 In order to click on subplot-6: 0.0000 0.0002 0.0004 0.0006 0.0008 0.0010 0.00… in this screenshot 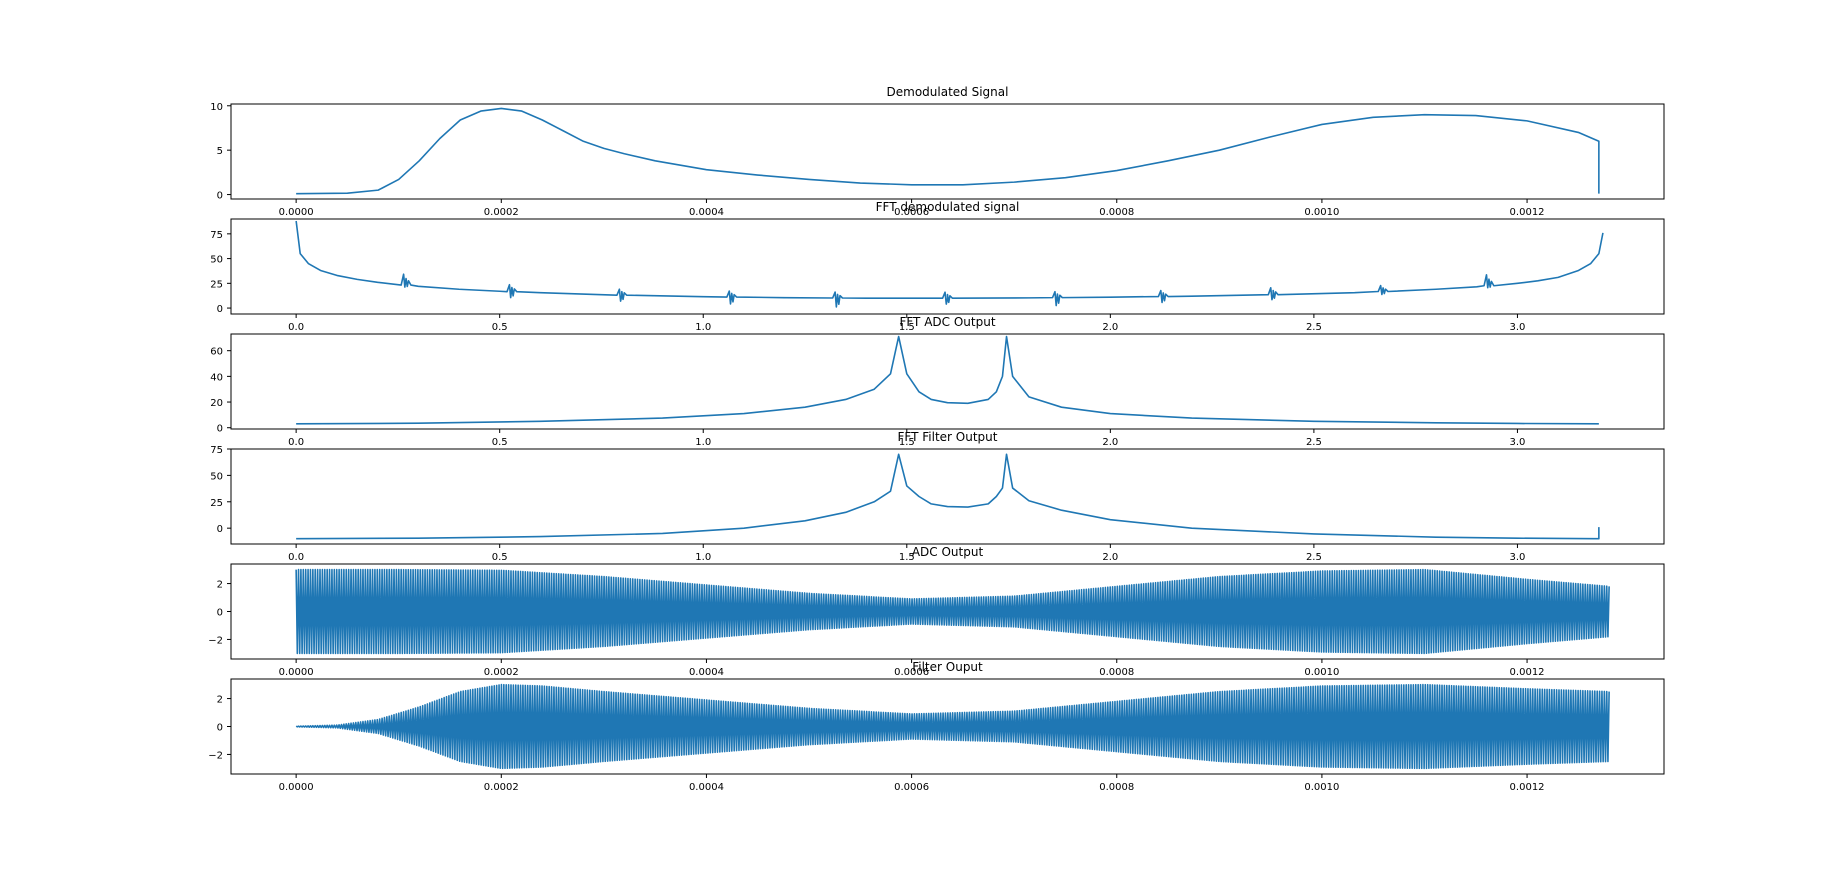, I will do `click(936, 726)`.